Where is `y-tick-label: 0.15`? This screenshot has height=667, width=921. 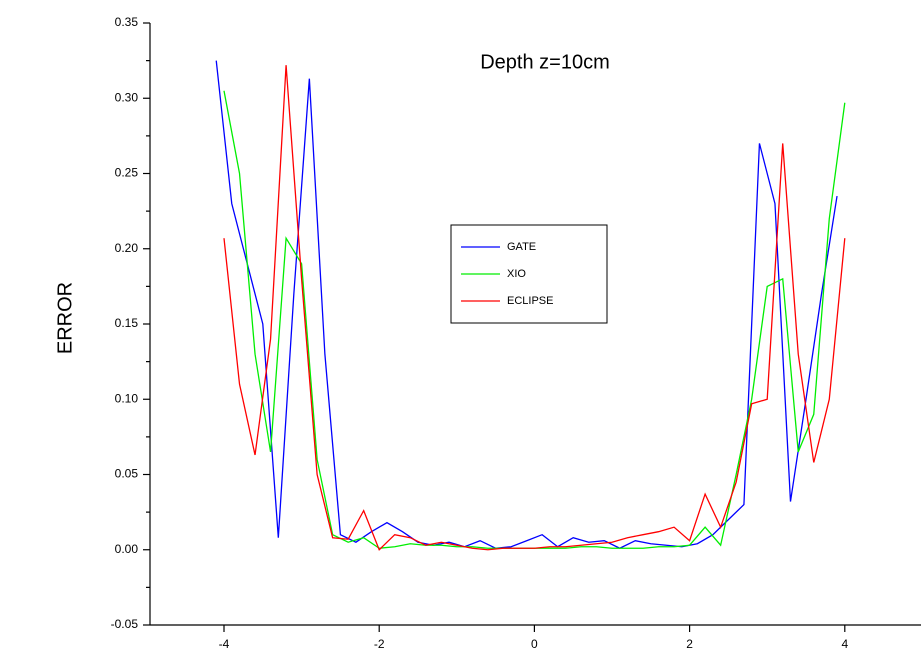 y-tick-label: 0.15 is located at coordinates (127, 323).